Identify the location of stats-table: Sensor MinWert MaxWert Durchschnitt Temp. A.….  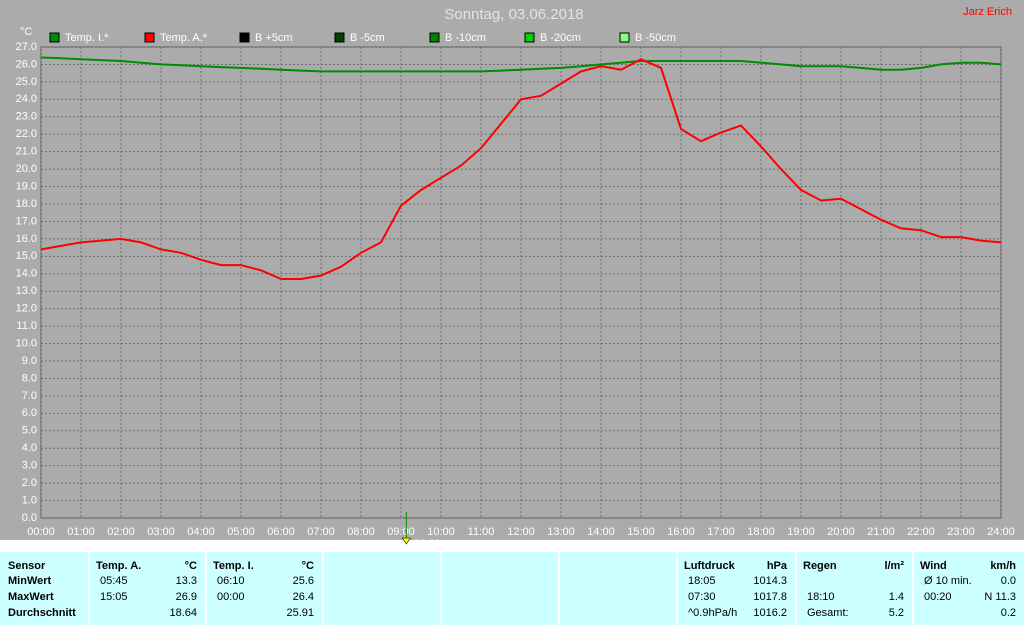
(512, 588).